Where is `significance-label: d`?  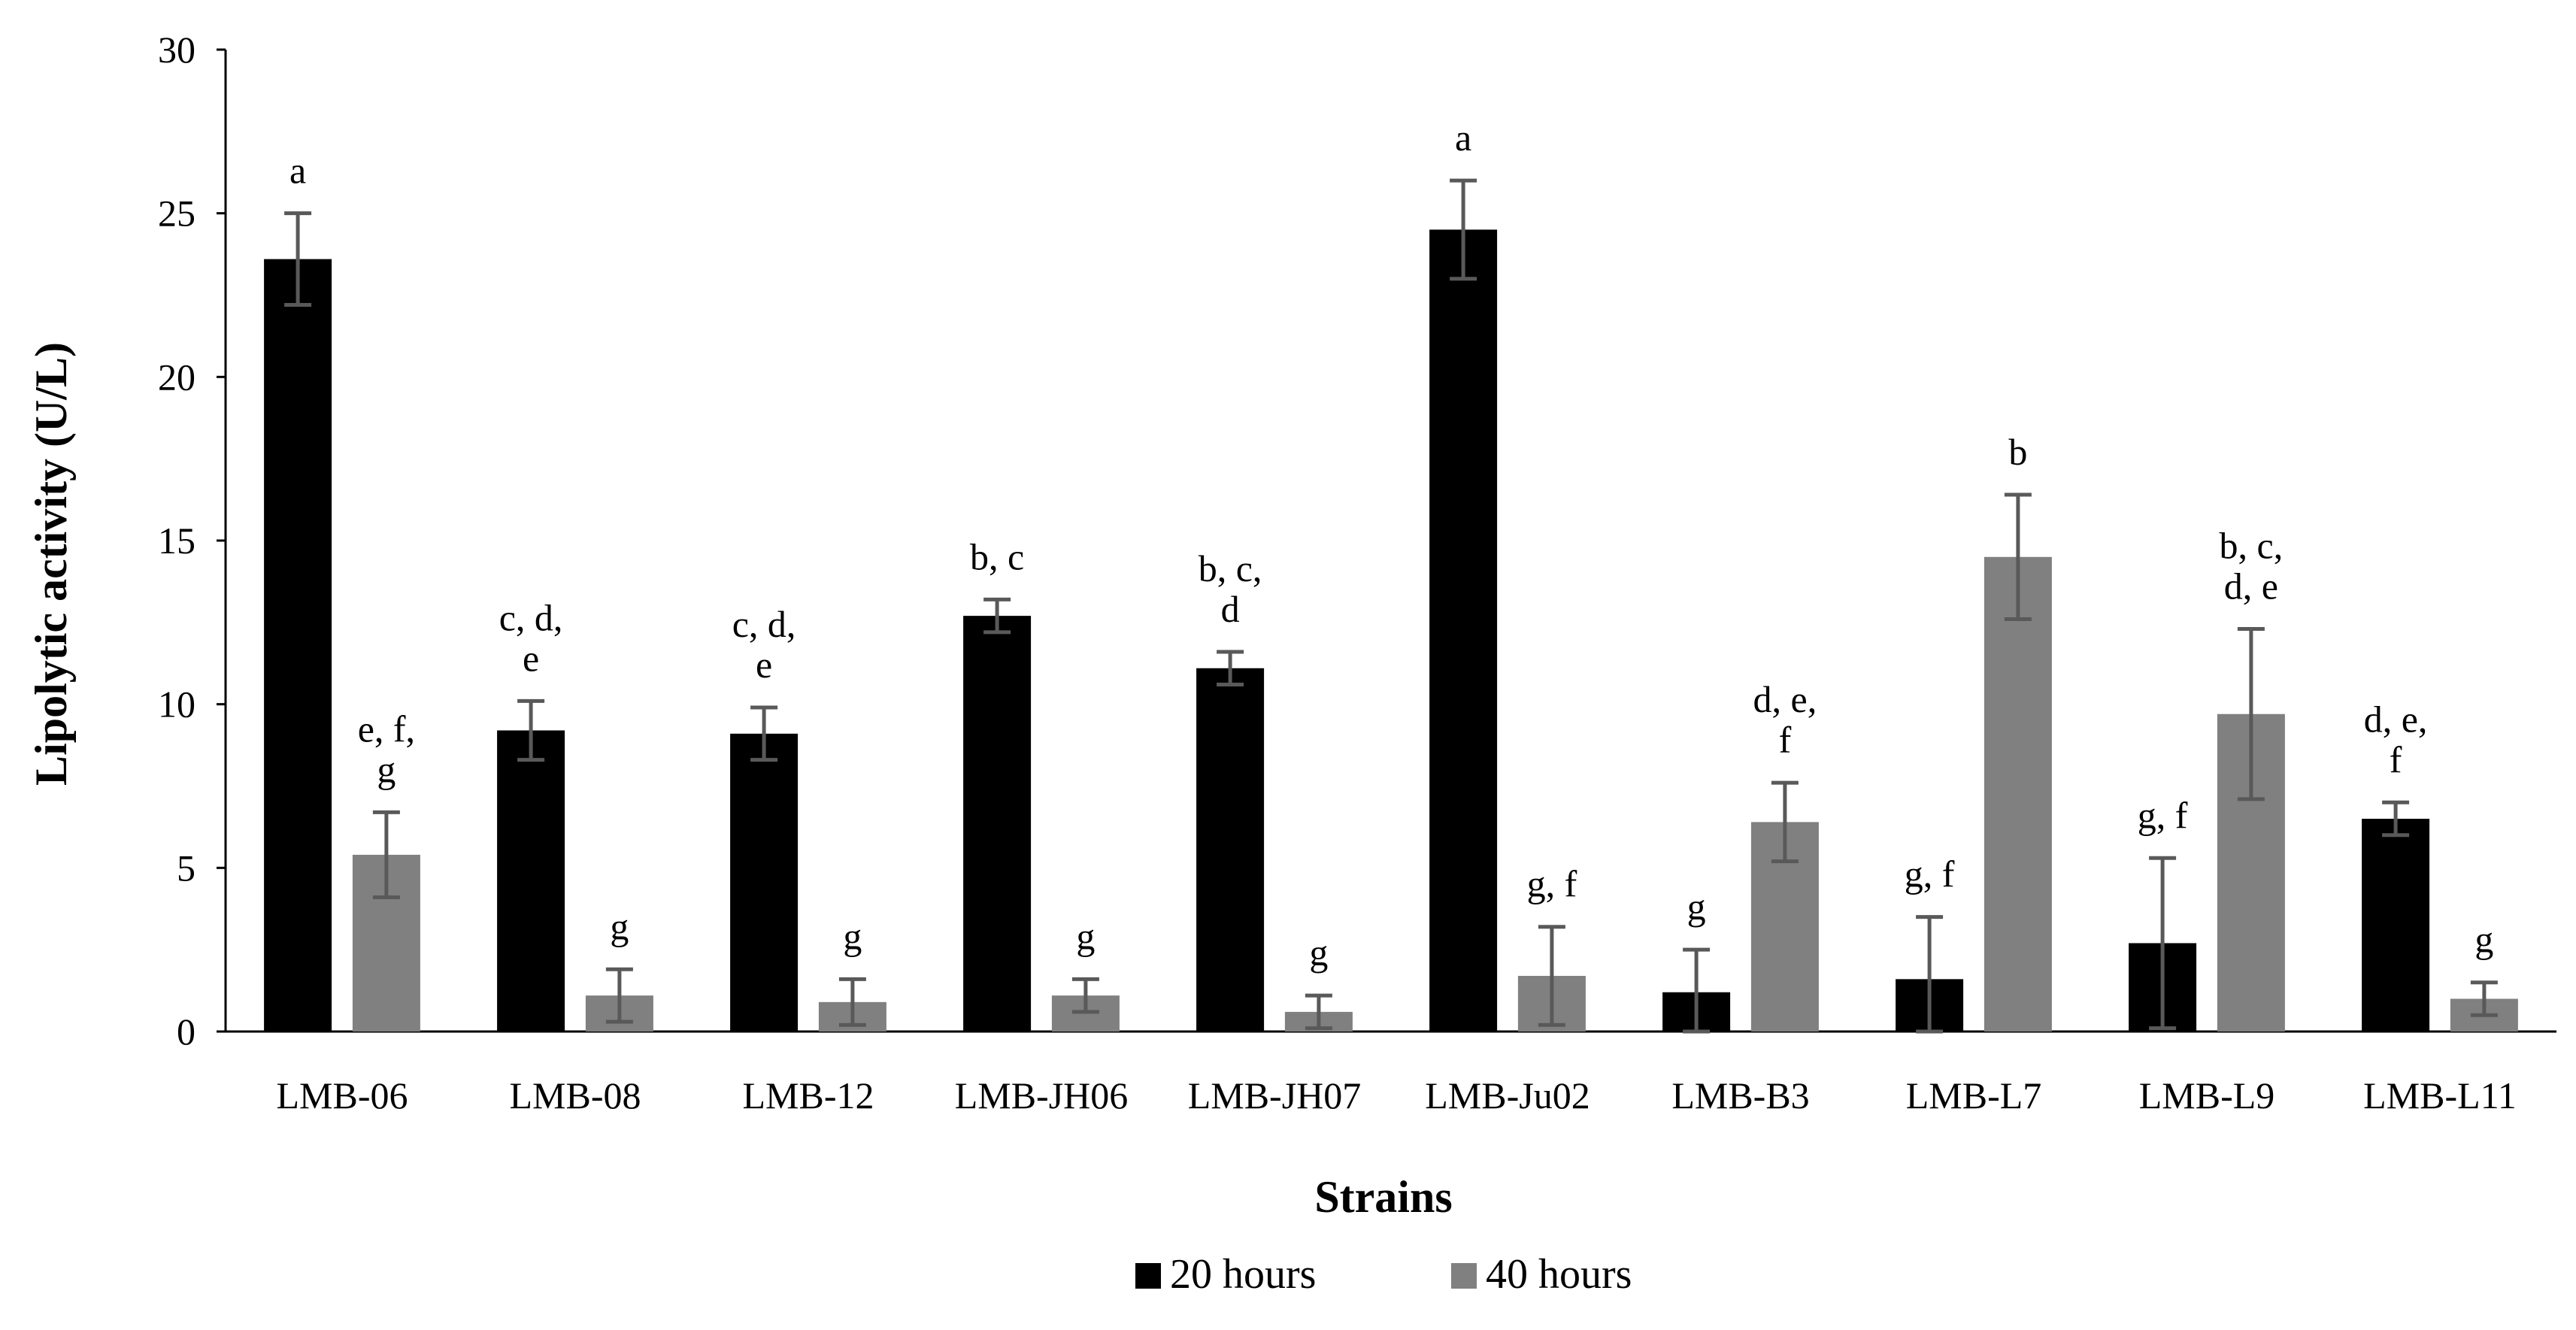 significance-label: d is located at coordinates (1230, 609).